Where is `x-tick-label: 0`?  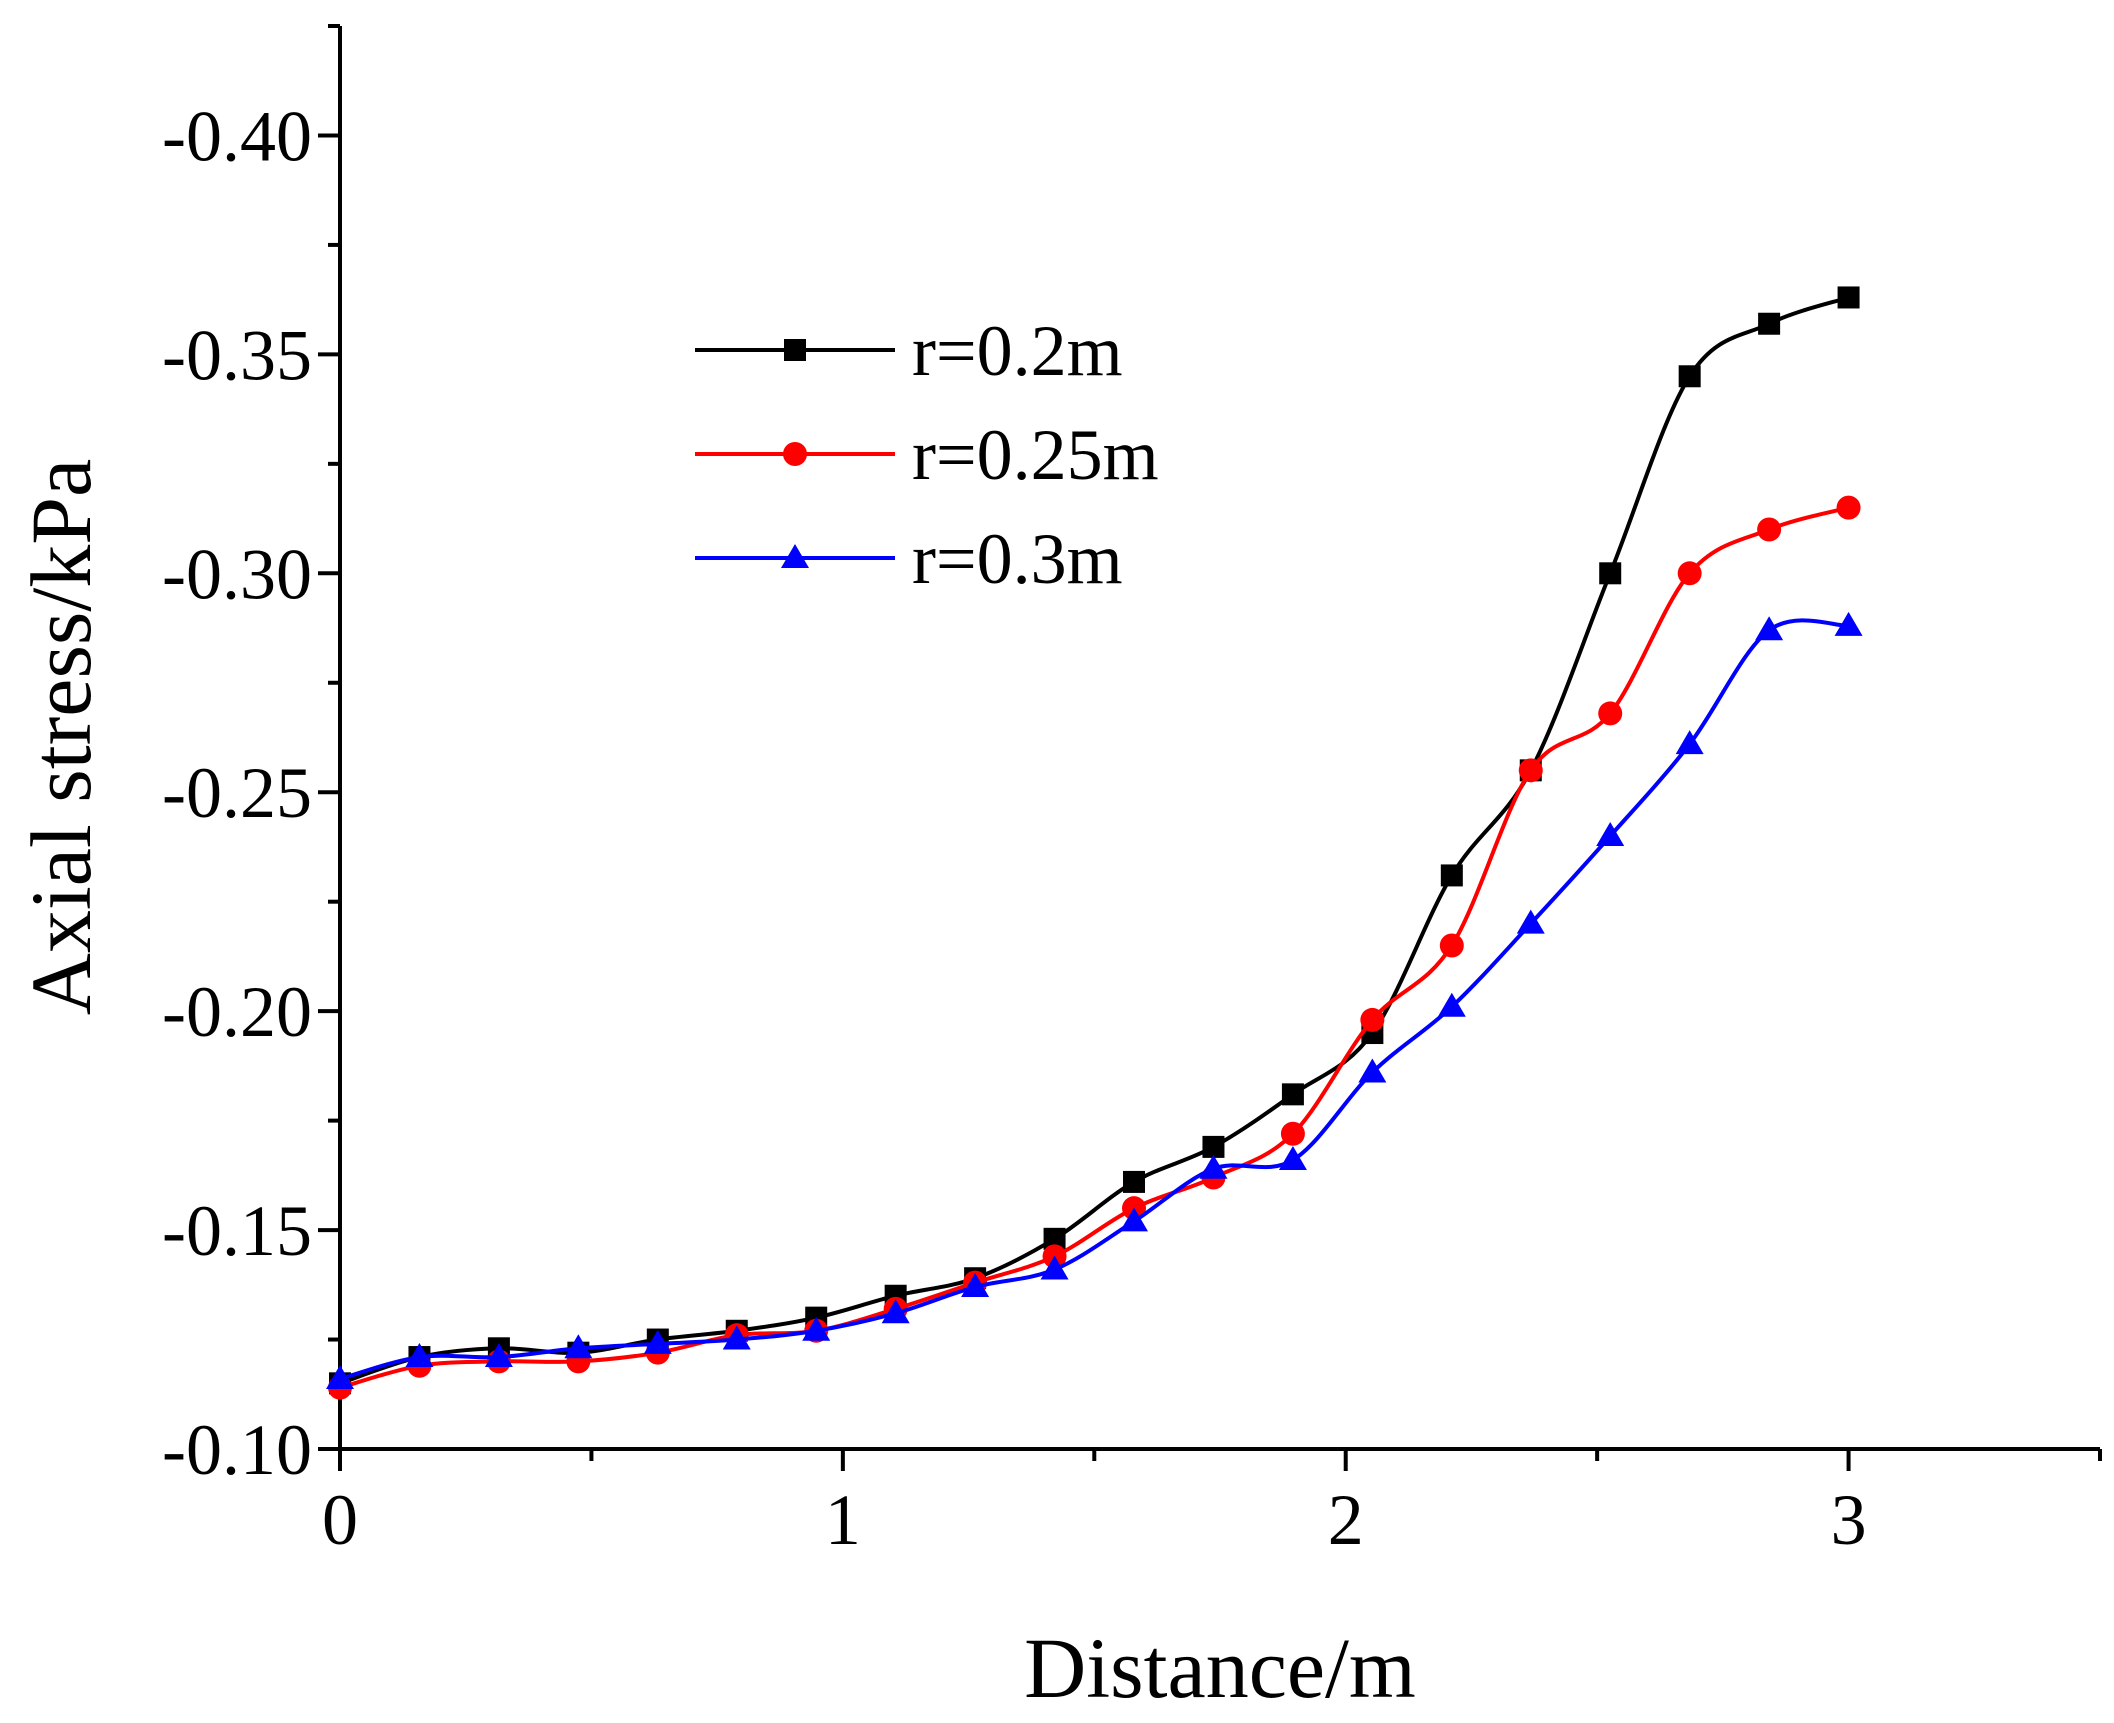 x-tick-label: 0 is located at coordinates (340, 1520).